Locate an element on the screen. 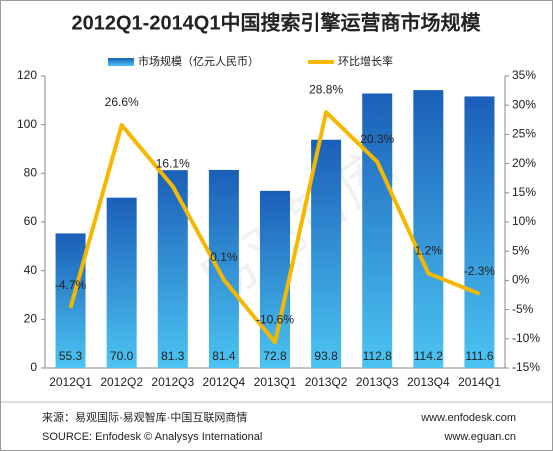  bar-value-label: 55.3 is located at coordinates (71, 356).